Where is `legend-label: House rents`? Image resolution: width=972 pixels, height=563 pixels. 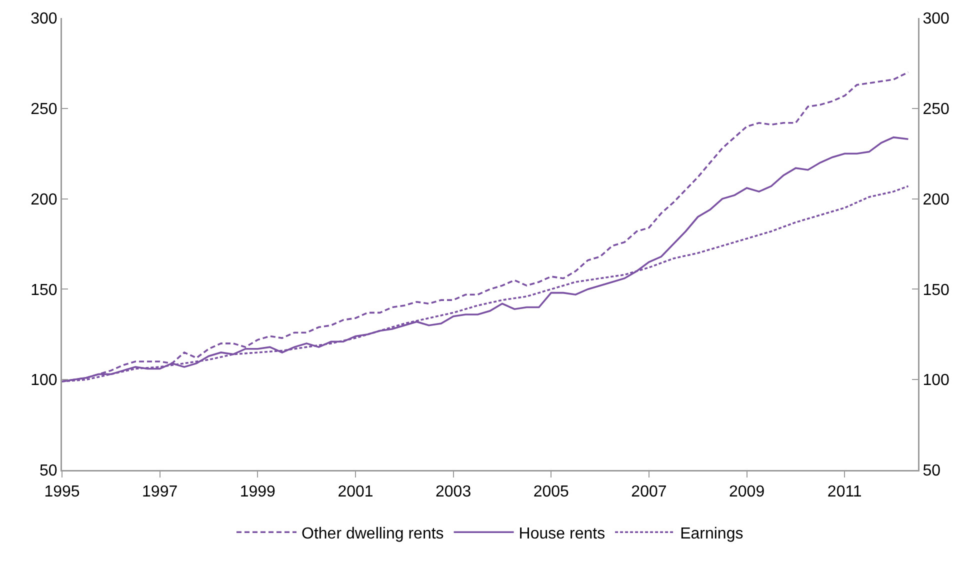 legend-label: House rents is located at coordinates (562, 533).